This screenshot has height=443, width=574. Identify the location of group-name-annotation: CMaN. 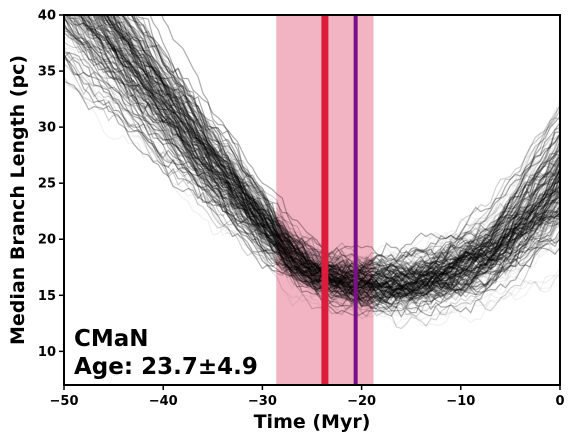
(111, 339).